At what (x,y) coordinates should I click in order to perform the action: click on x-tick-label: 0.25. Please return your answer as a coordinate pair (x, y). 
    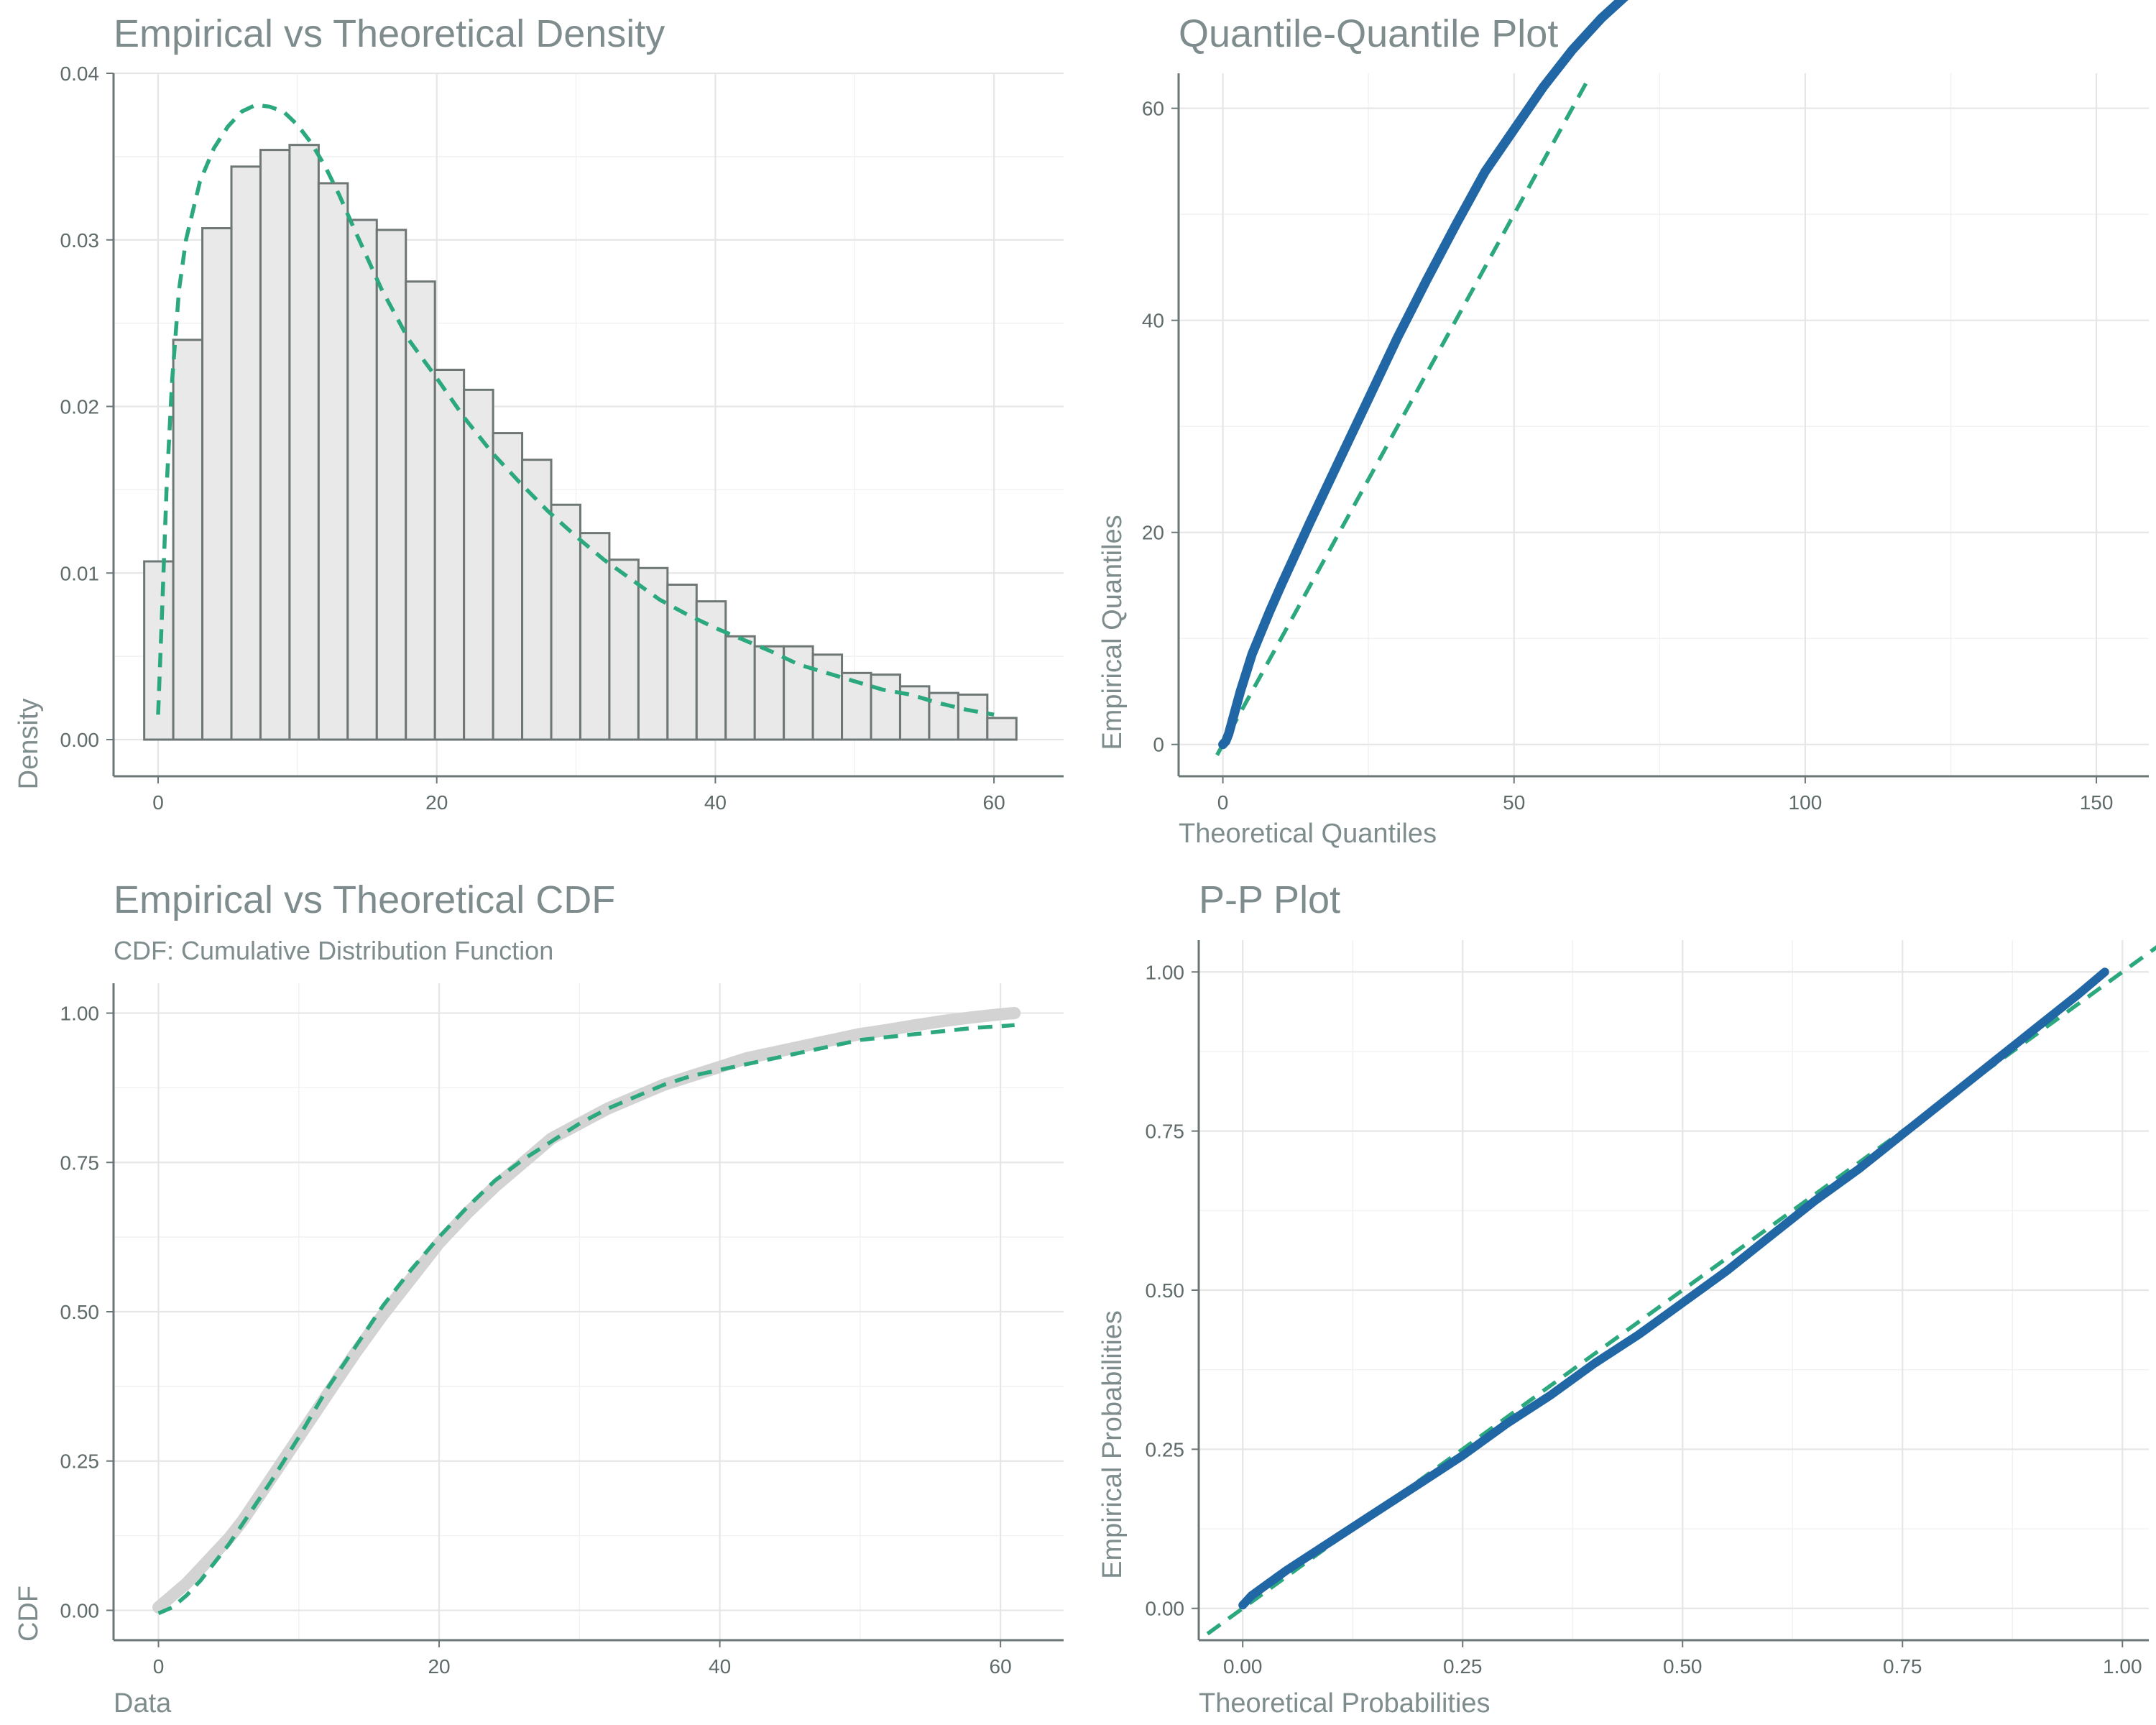
    Looking at the image, I should click on (1463, 1666).